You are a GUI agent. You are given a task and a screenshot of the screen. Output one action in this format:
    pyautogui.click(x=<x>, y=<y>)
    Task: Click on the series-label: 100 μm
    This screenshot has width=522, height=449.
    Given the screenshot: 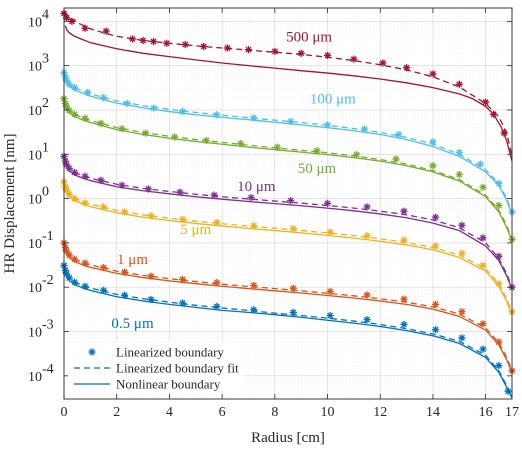 What is the action you would take?
    pyautogui.click(x=333, y=99)
    